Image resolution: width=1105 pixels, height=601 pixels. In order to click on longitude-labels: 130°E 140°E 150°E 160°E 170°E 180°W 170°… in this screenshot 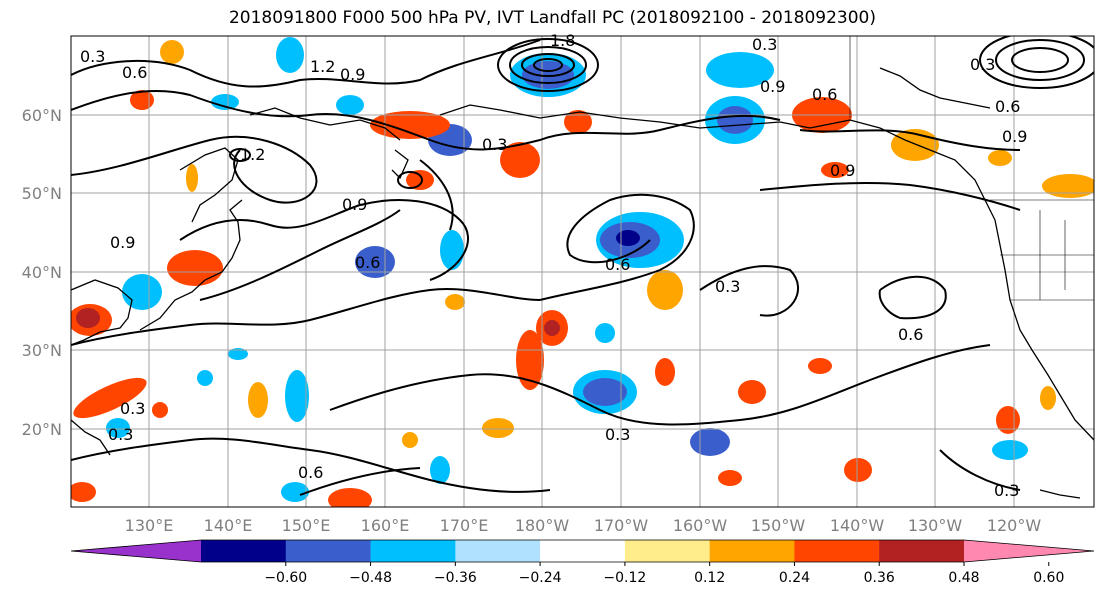, I will do `click(583, 525)`.